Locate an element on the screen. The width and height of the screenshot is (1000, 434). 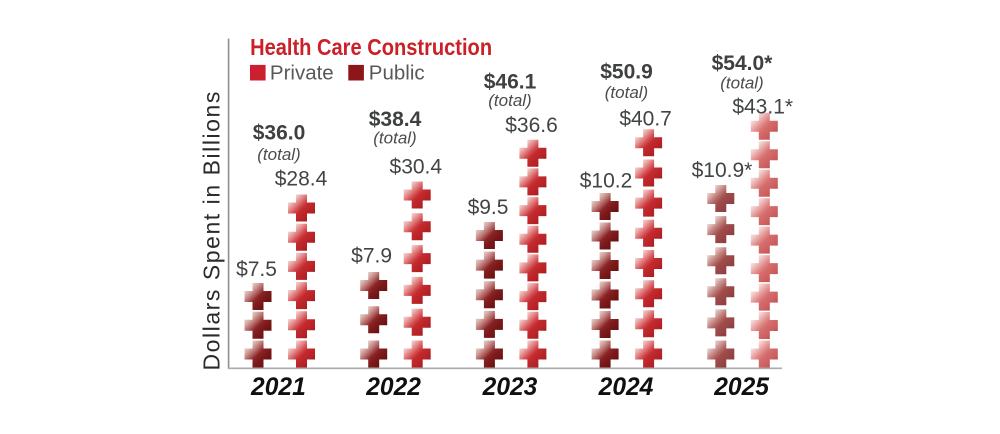
svg-text: $10.9* is located at coordinates (722, 170).